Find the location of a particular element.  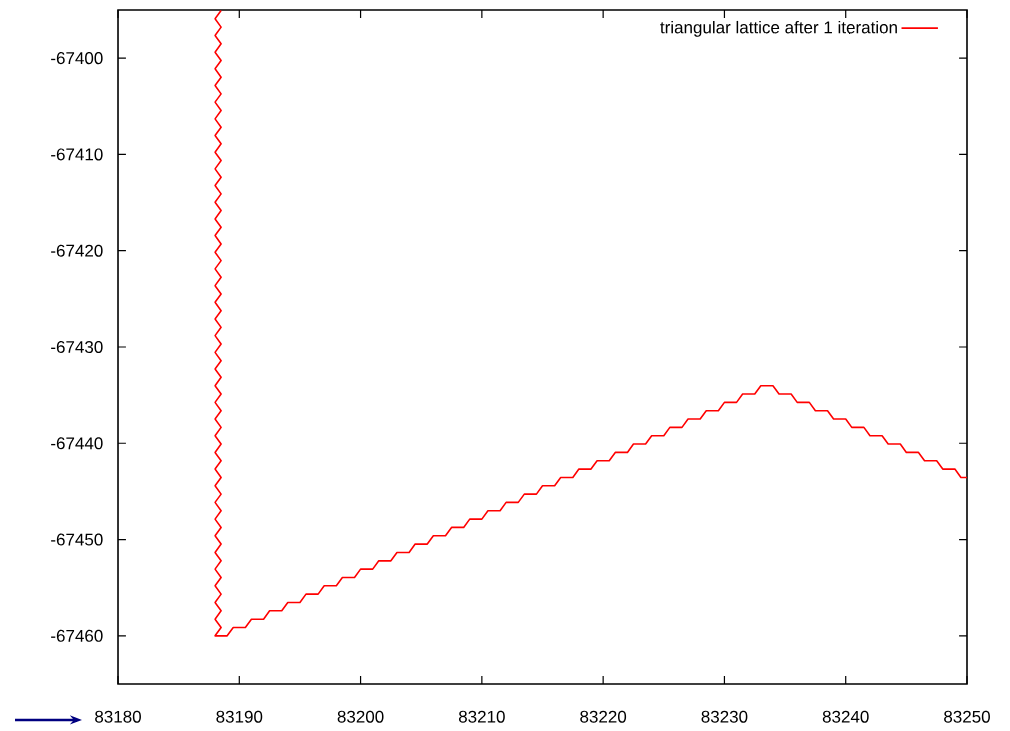

x-tick-label: 83230 is located at coordinates (724, 716).